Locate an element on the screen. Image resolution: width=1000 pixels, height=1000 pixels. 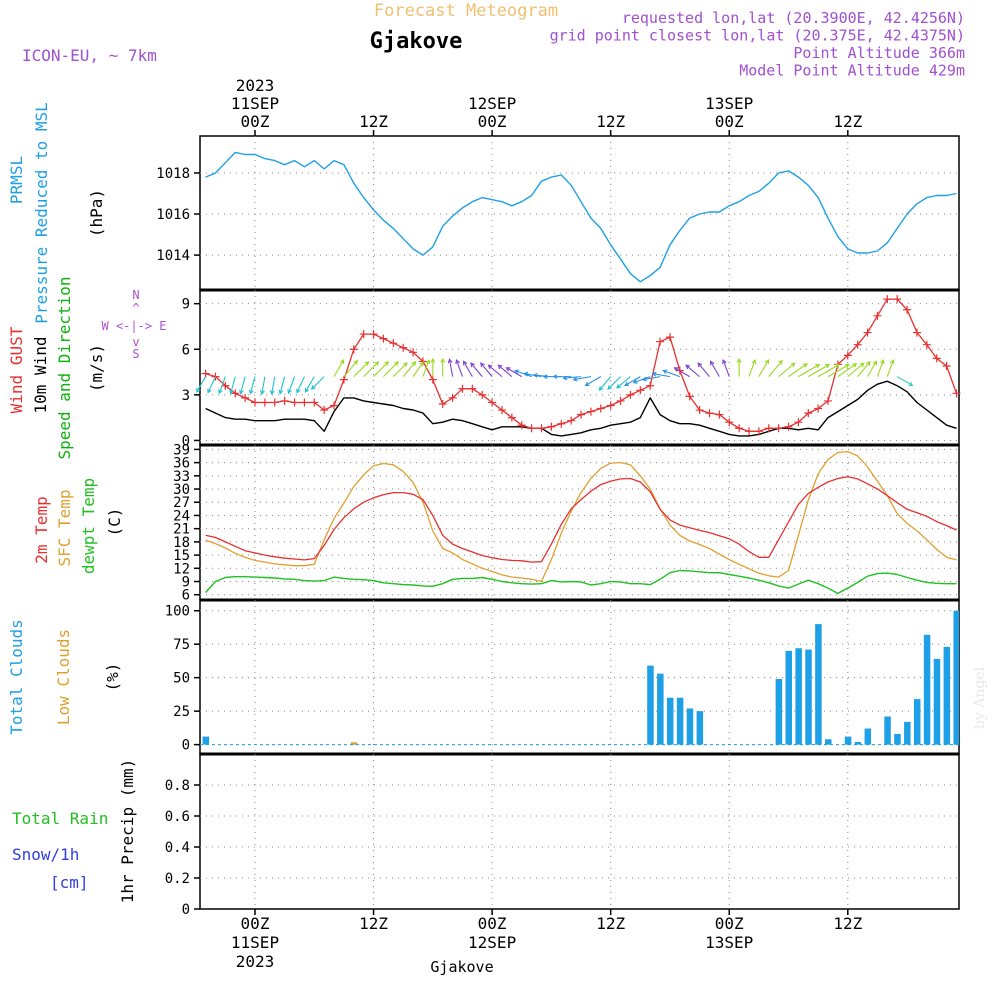
location-title: Gjakove is located at coordinates (416, 41).